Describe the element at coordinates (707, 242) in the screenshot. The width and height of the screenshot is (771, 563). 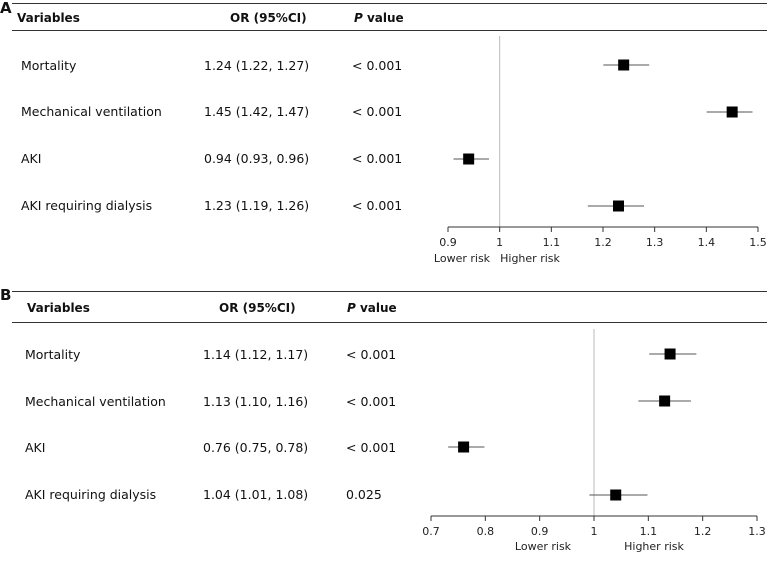
I see `x-tick-label: 1.4` at that location.